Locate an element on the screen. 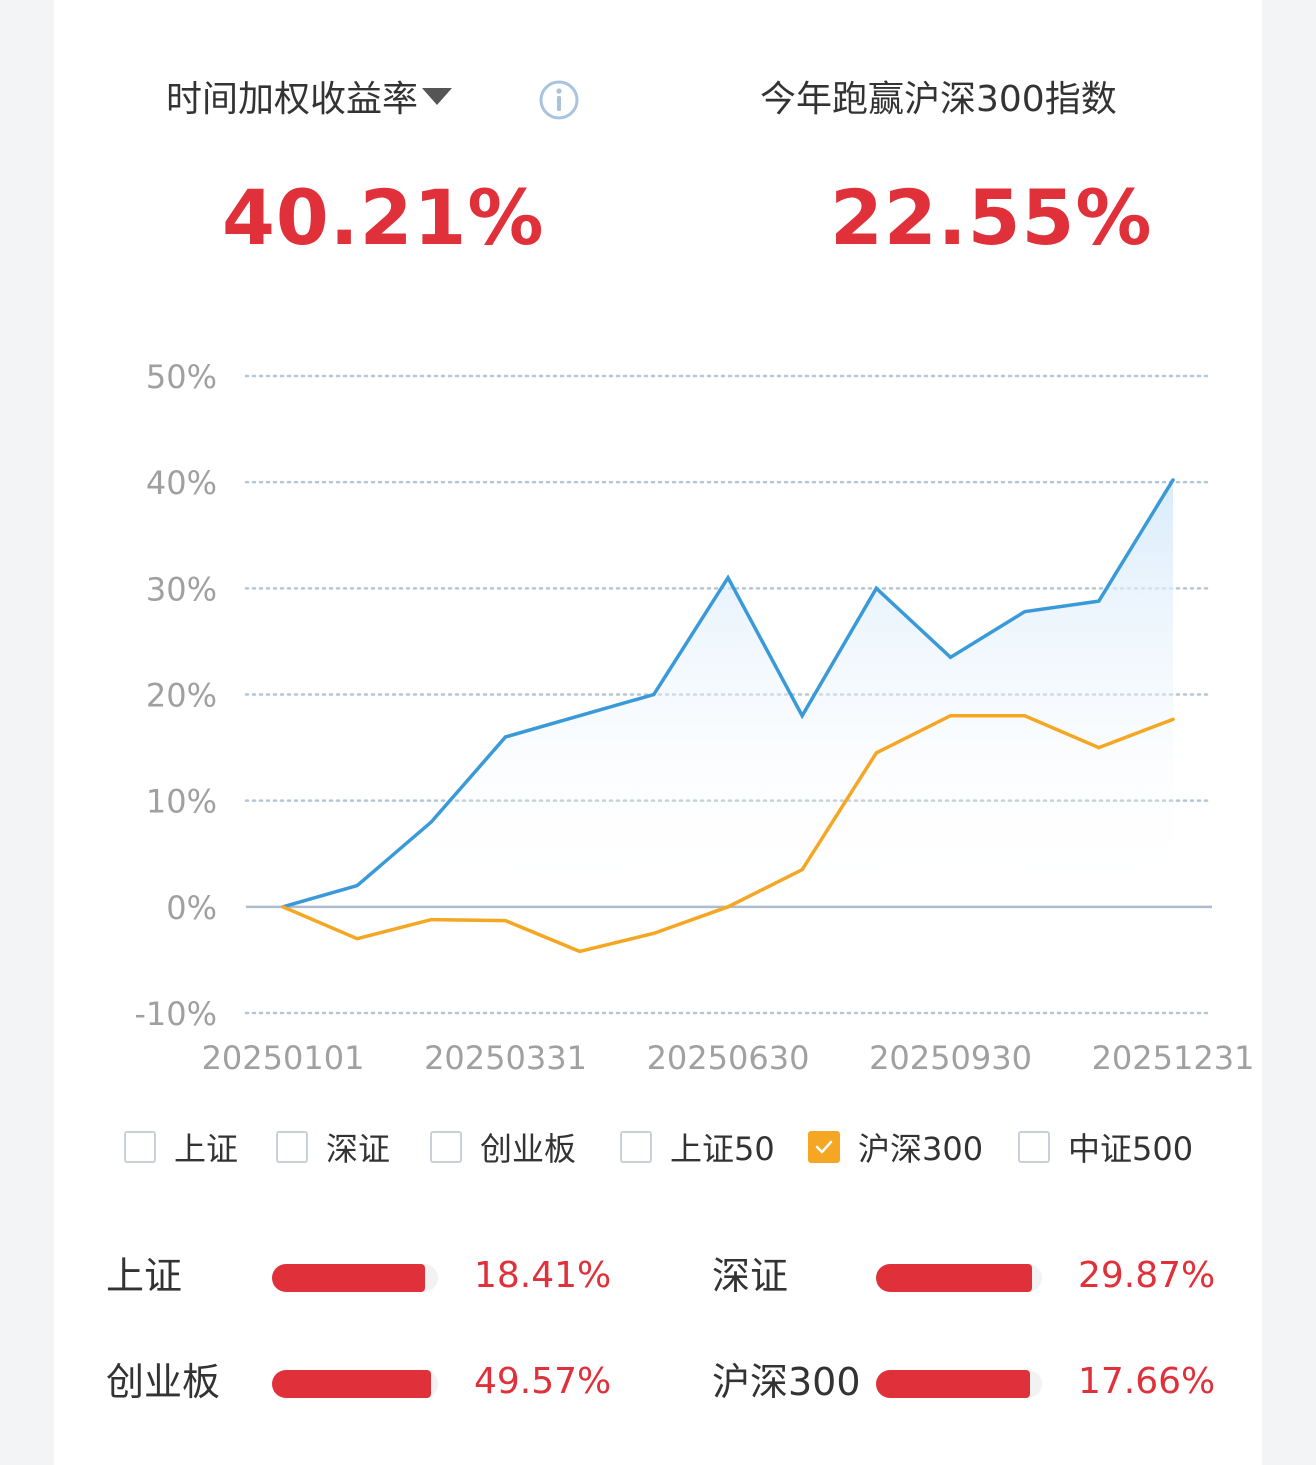  time-weighted-return-value: 40.21% is located at coordinates (383, 217).